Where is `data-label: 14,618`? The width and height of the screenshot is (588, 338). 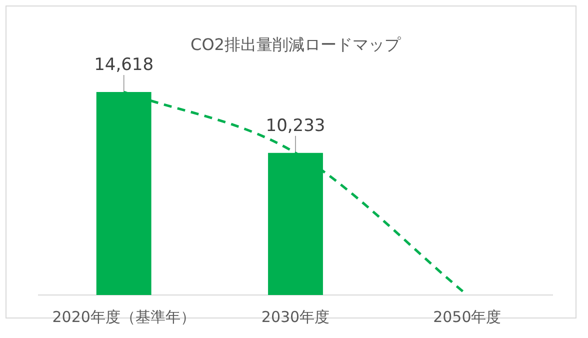 data-label: 14,618 is located at coordinates (124, 65).